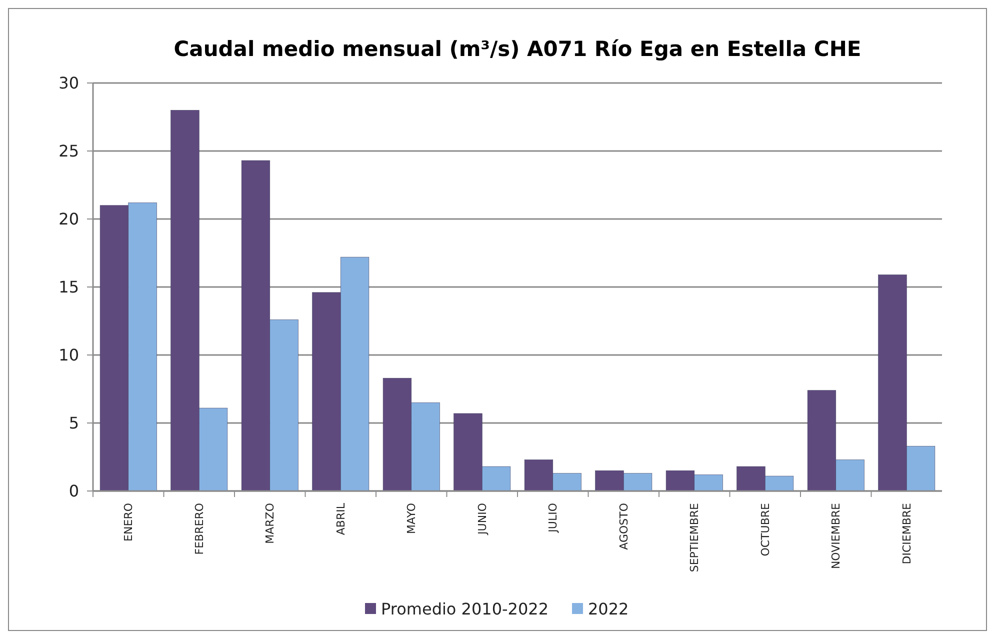 Image resolution: width=995 pixels, height=639 pixels. Describe the element at coordinates (518, 49) in the screenshot. I see `chart-title: Caudal medio mensual (m³/s) A071 Río Ega en Estella CHE` at that location.